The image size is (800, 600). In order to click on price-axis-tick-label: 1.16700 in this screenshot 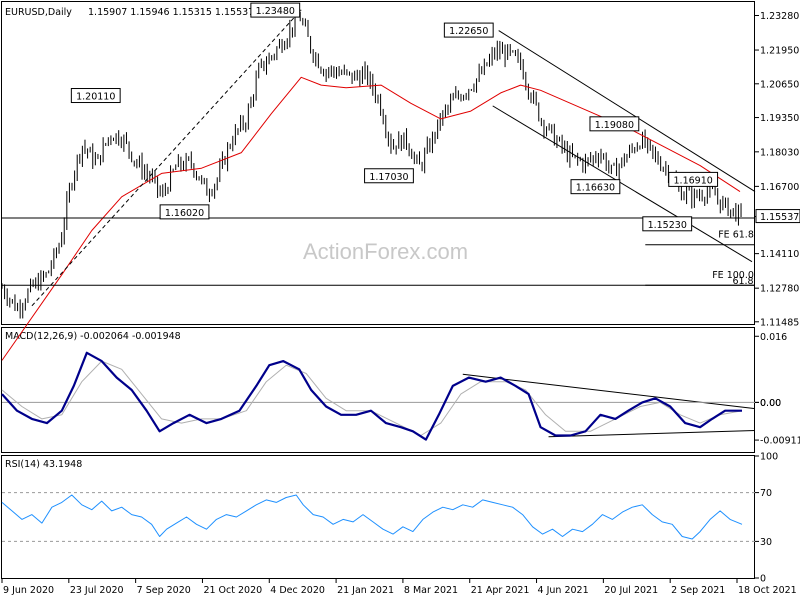, I will do `click(779, 187)`.